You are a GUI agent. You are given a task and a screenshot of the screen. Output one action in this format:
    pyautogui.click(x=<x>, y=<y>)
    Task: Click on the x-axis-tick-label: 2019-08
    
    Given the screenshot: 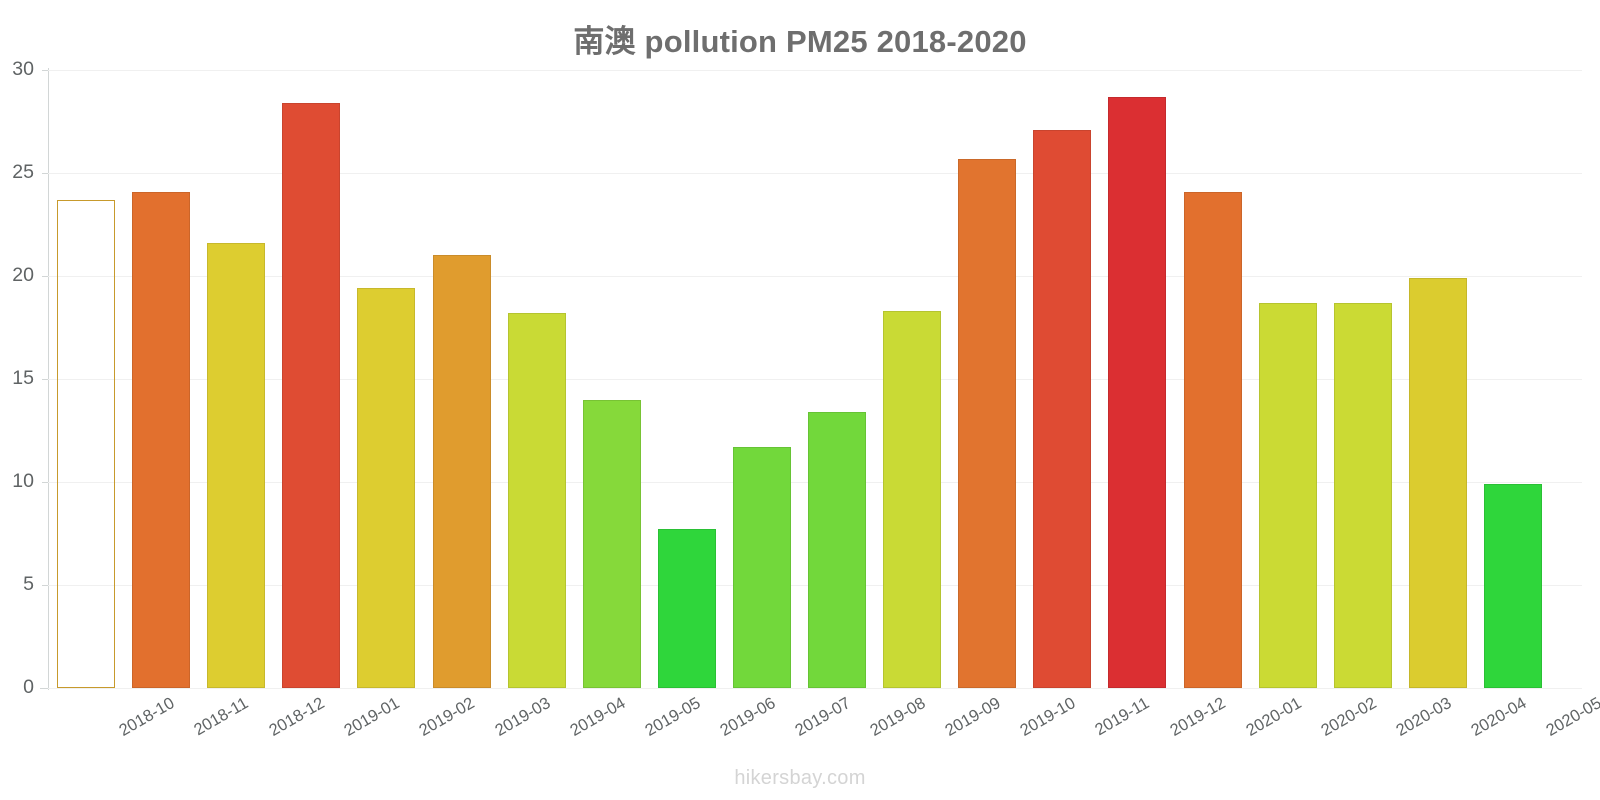 What is the action you would take?
    pyautogui.click(x=898, y=717)
    